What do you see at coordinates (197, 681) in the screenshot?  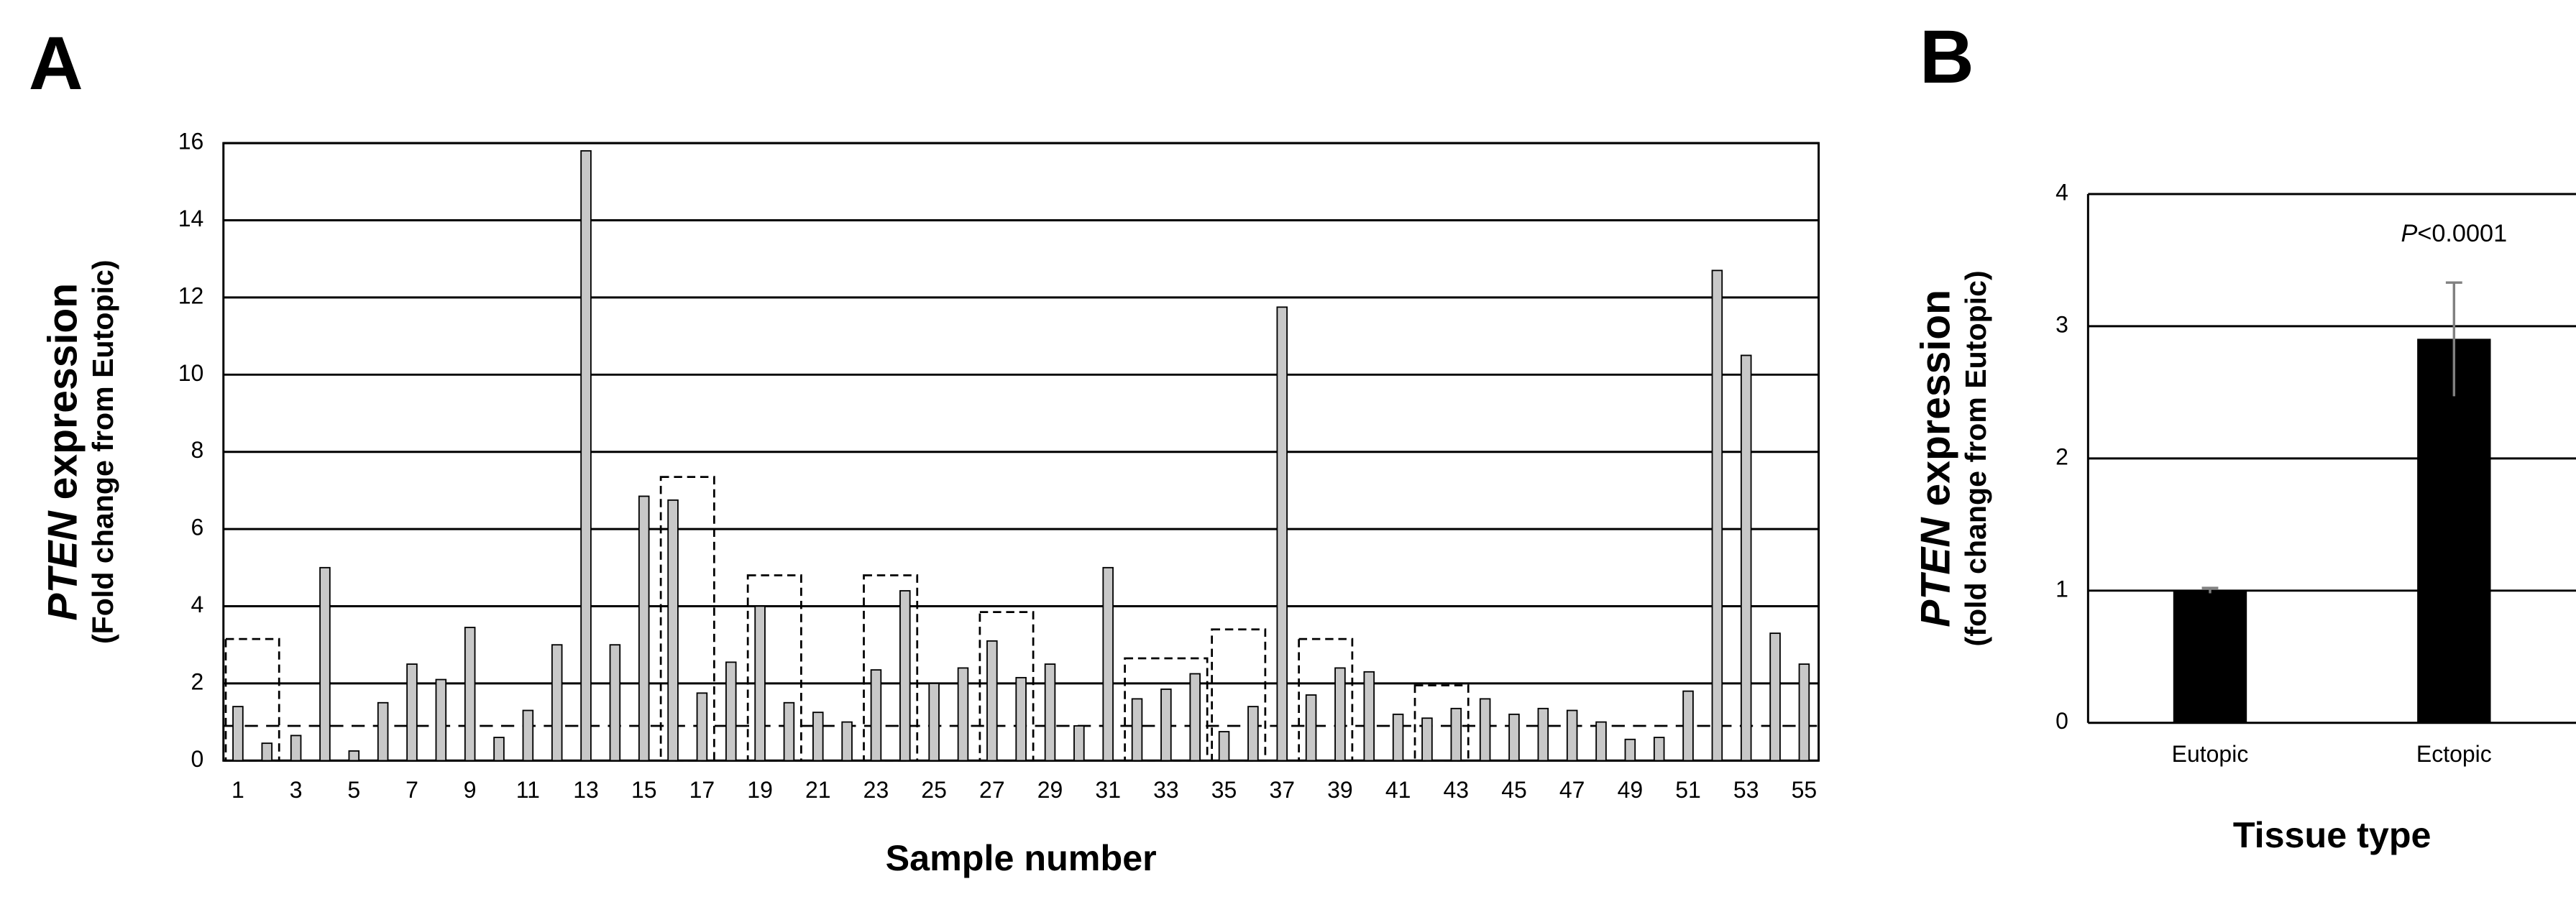 I see `y-tick-label: 2` at bounding box center [197, 681].